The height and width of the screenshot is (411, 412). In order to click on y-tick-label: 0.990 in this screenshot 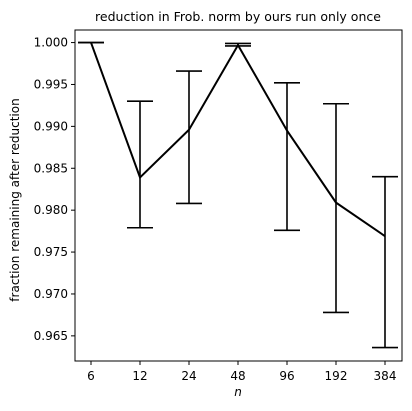, I will do `click(51, 126)`.